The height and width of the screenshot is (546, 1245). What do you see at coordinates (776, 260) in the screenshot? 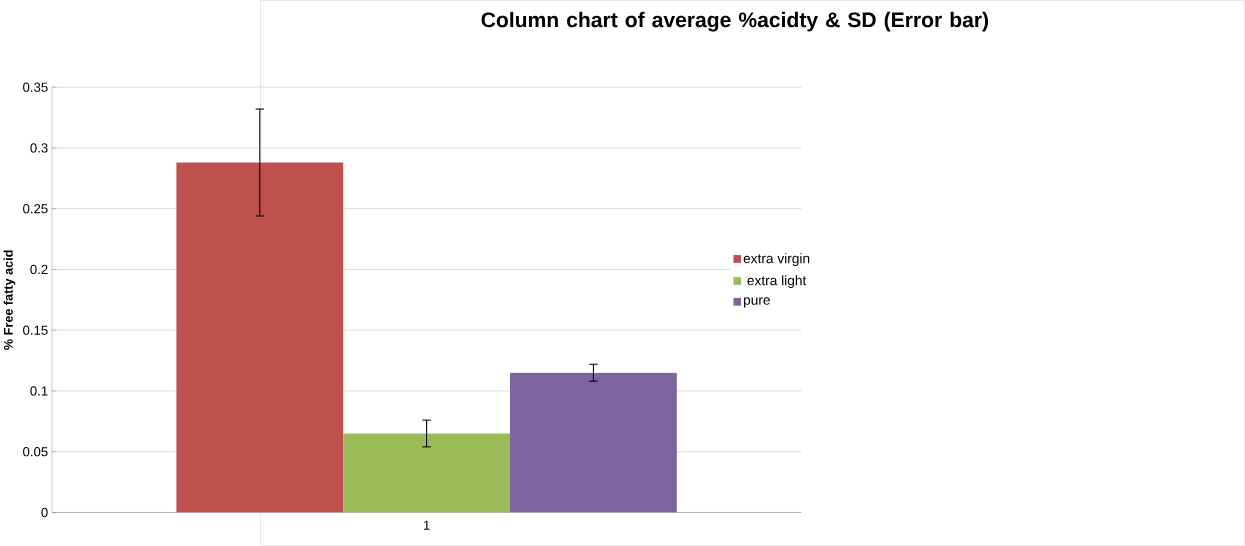
I see `legend-label: extra virgin` at bounding box center [776, 260].